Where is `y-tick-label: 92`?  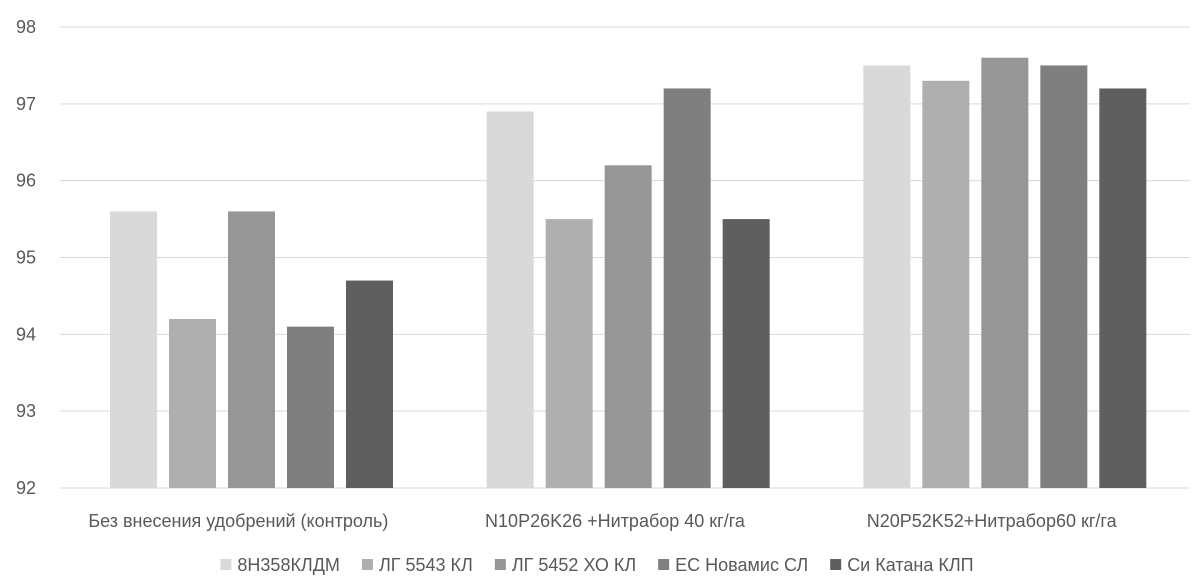 y-tick-label: 92 is located at coordinates (26, 488).